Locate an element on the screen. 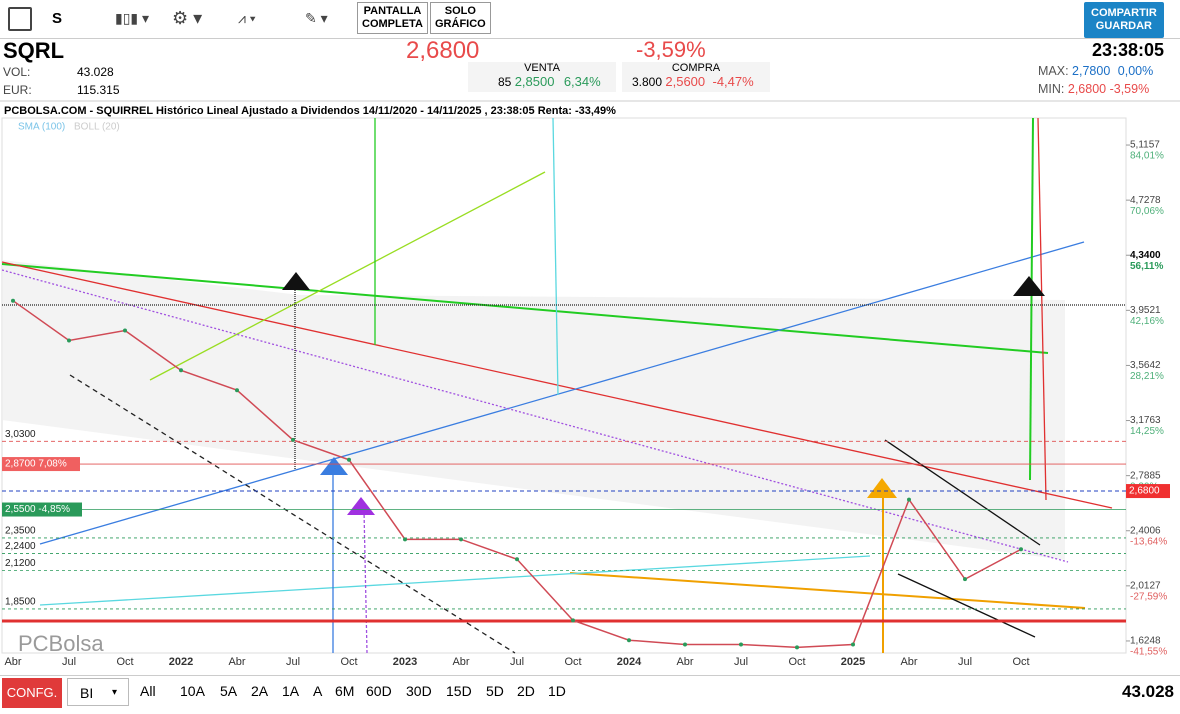 The width and height of the screenshot is (1180, 714). venta-pct: 6,34% is located at coordinates (582, 81).